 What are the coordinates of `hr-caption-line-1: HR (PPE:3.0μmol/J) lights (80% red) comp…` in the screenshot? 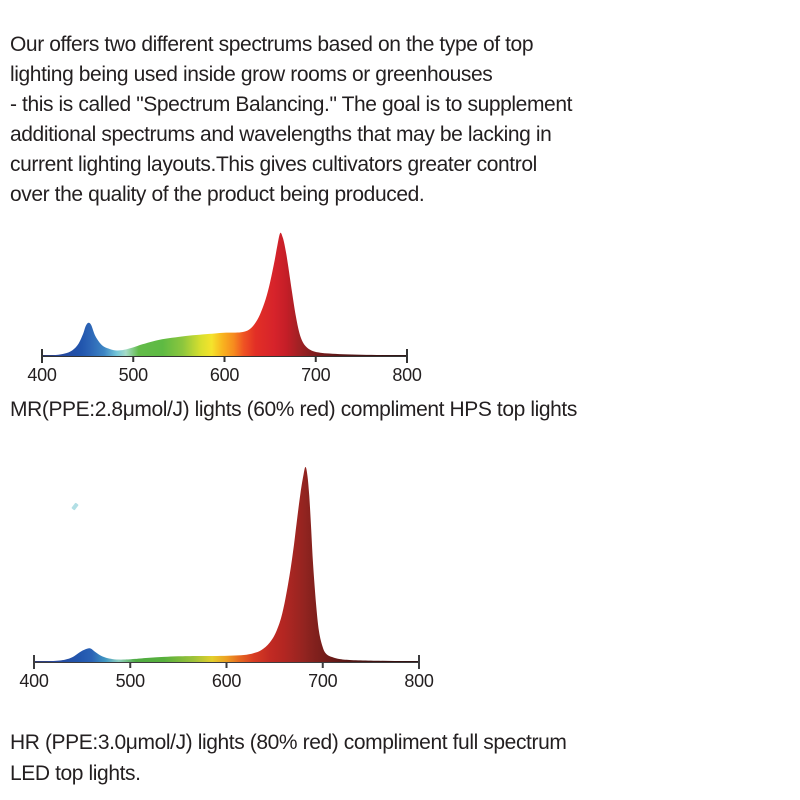 It's located at (288, 742).